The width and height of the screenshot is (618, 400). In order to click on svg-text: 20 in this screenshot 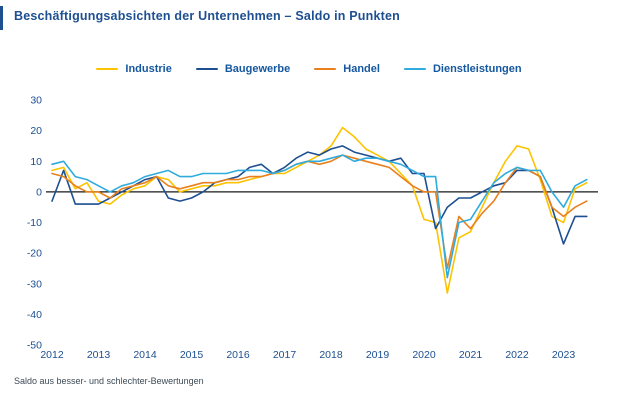, I will do `click(36, 131)`.